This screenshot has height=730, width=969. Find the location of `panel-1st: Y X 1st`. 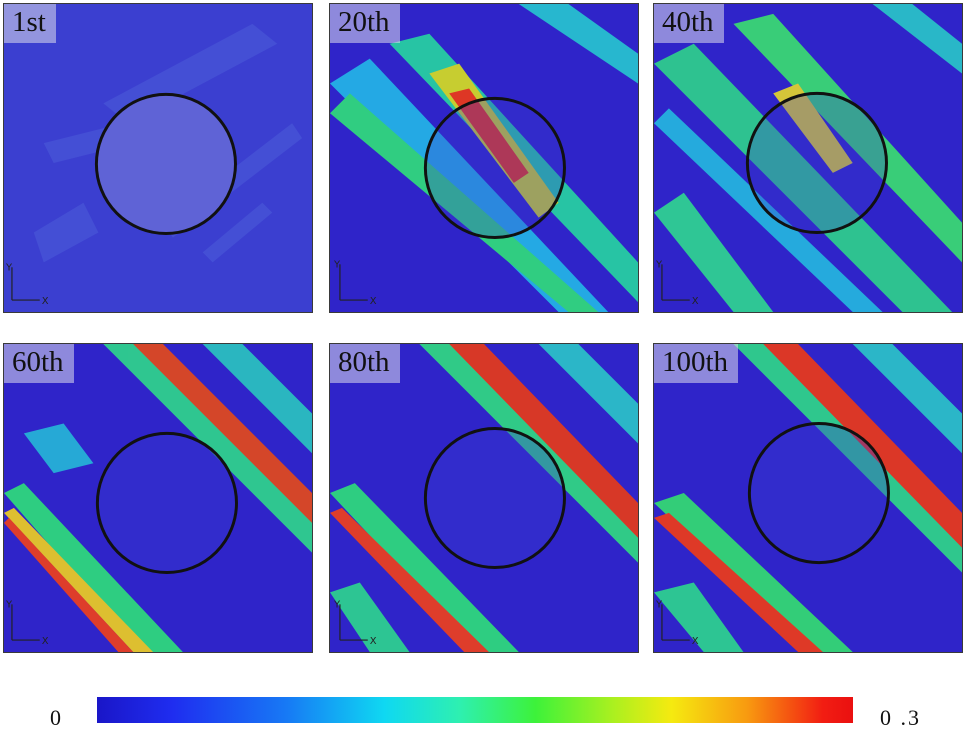

panel-1st: Y X 1st is located at coordinates (158, 158).